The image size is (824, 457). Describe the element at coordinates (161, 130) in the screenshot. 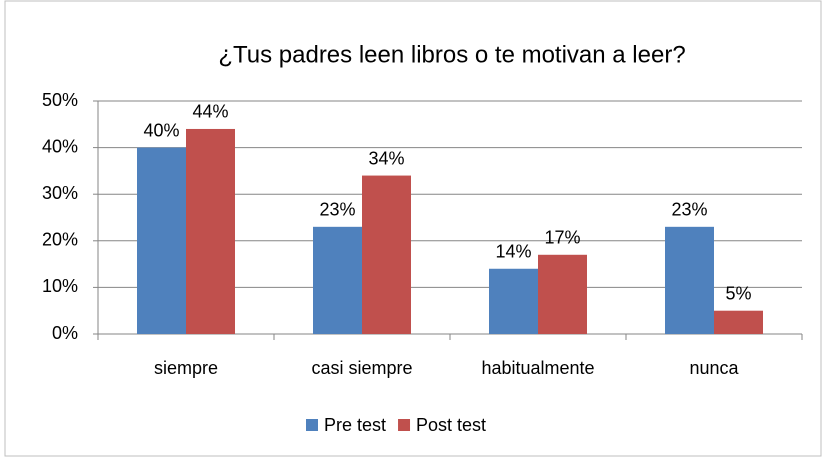

I see `data-label: 40%` at that location.